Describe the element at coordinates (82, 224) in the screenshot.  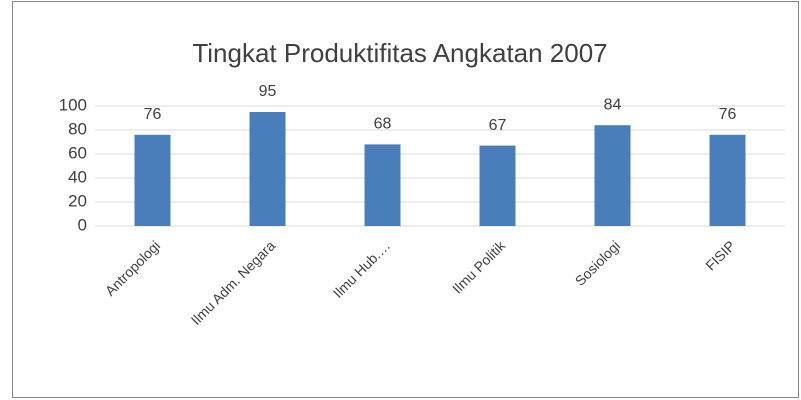
I see `y-tick-label: 0` at that location.